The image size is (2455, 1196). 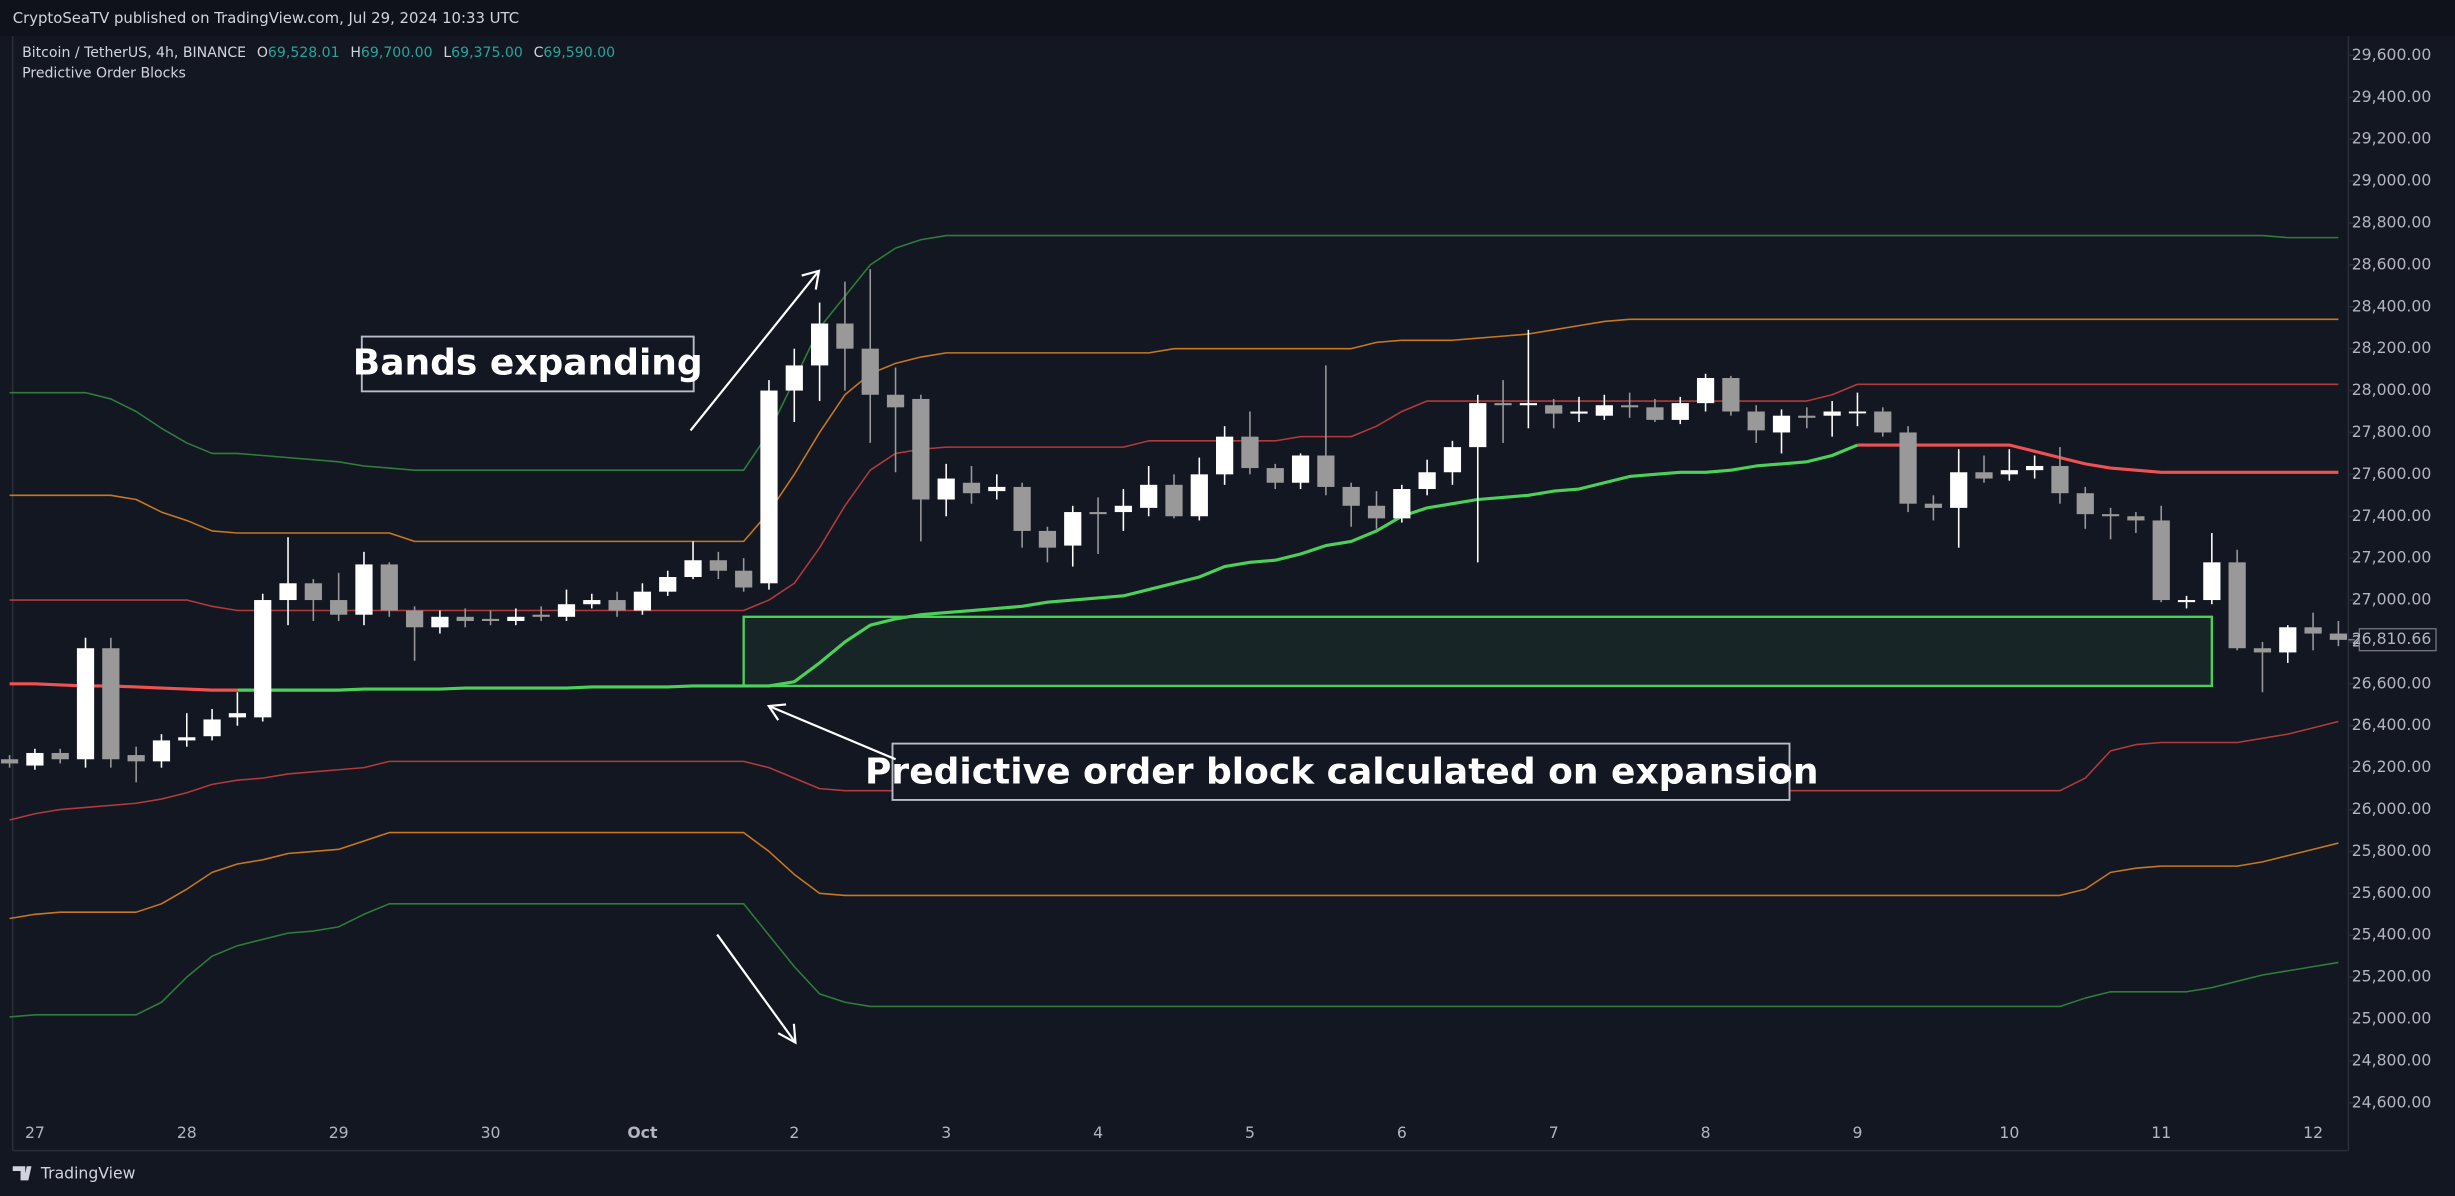 I want to click on ohlc-key: O, so click(x=262, y=53).